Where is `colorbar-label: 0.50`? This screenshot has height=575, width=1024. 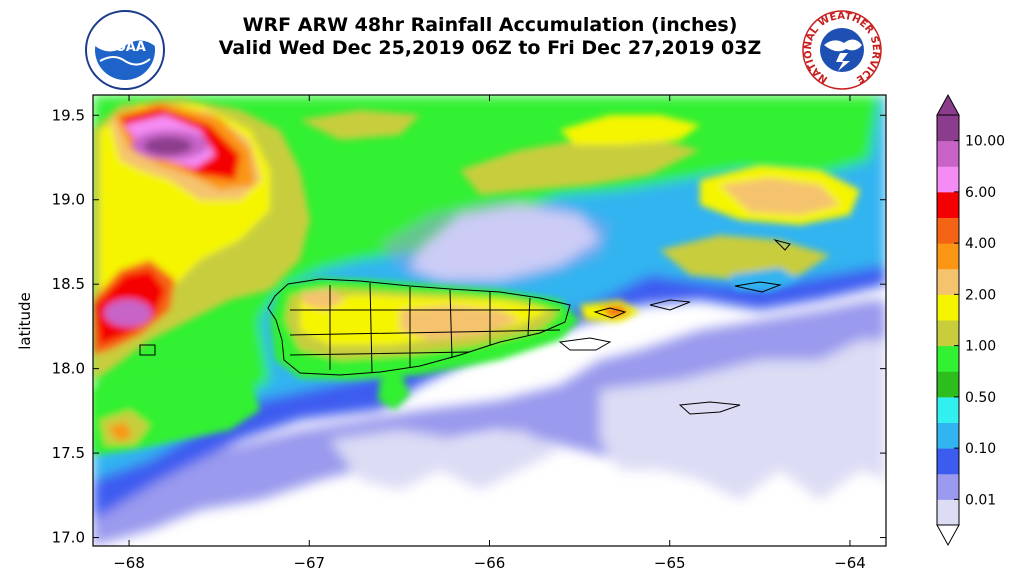
colorbar-label: 0.50 is located at coordinates (980, 398).